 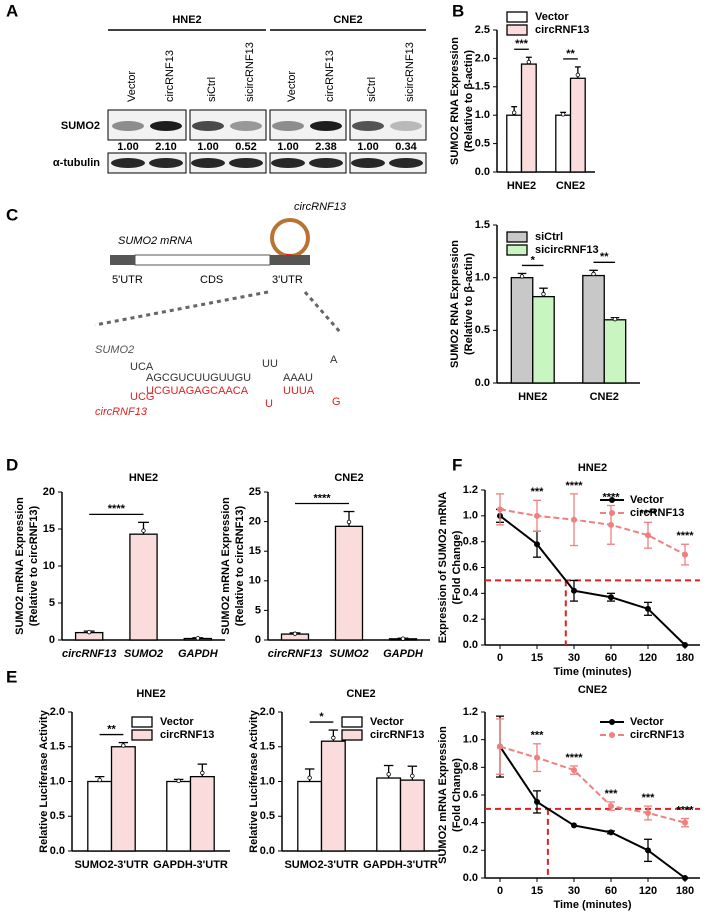 I want to click on region-label: 5'UTR, so click(x=127, y=280).